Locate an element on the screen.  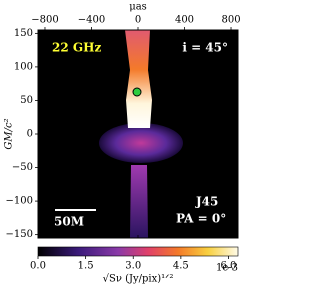
colorbar-tick-label: 0.0 is located at coordinates (38, 266).